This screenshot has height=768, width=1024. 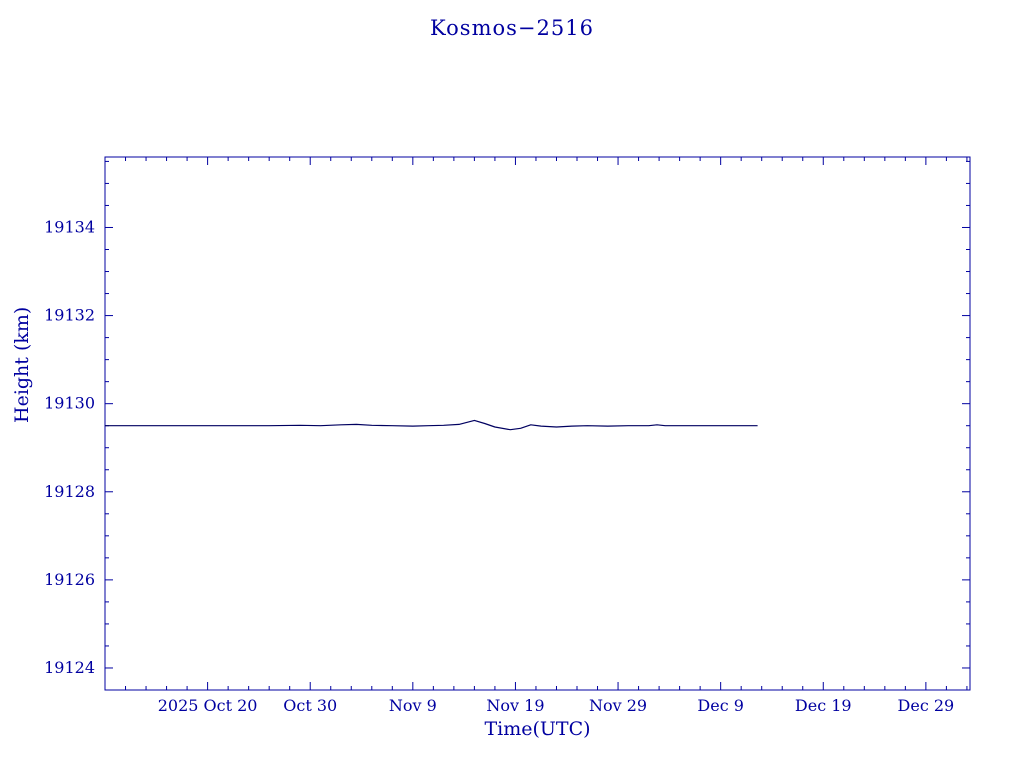 What do you see at coordinates (413, 705) in the screenshot?
I see `x-tick-label: Nov 9` at bounding box center [413, 705].